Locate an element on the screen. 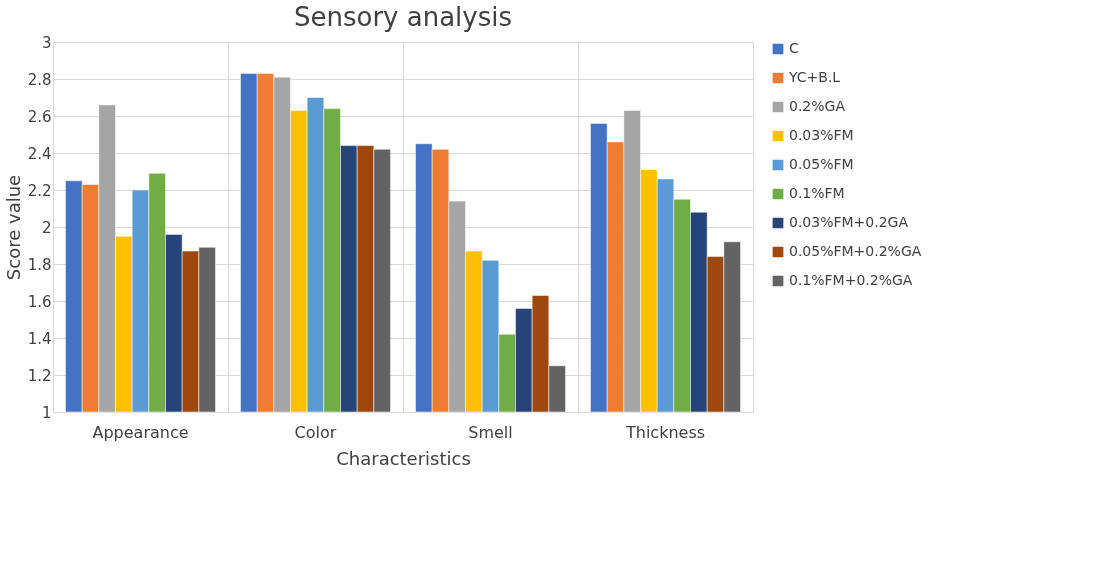  legend-label: 0.2%GA is located at coordinates (817, 106).